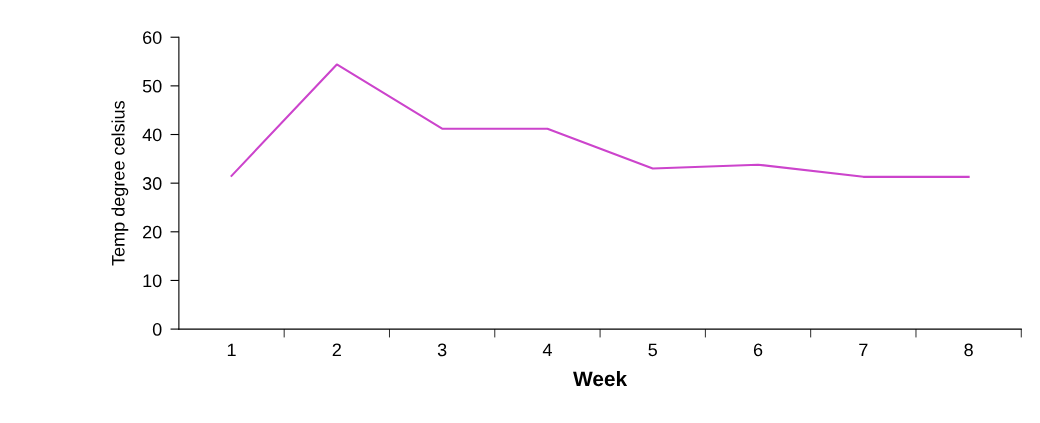  What do you see at coordinates (758, 350) in the screenshot?
I see `x-tick-label: 6` at bounding box center [758, 350].